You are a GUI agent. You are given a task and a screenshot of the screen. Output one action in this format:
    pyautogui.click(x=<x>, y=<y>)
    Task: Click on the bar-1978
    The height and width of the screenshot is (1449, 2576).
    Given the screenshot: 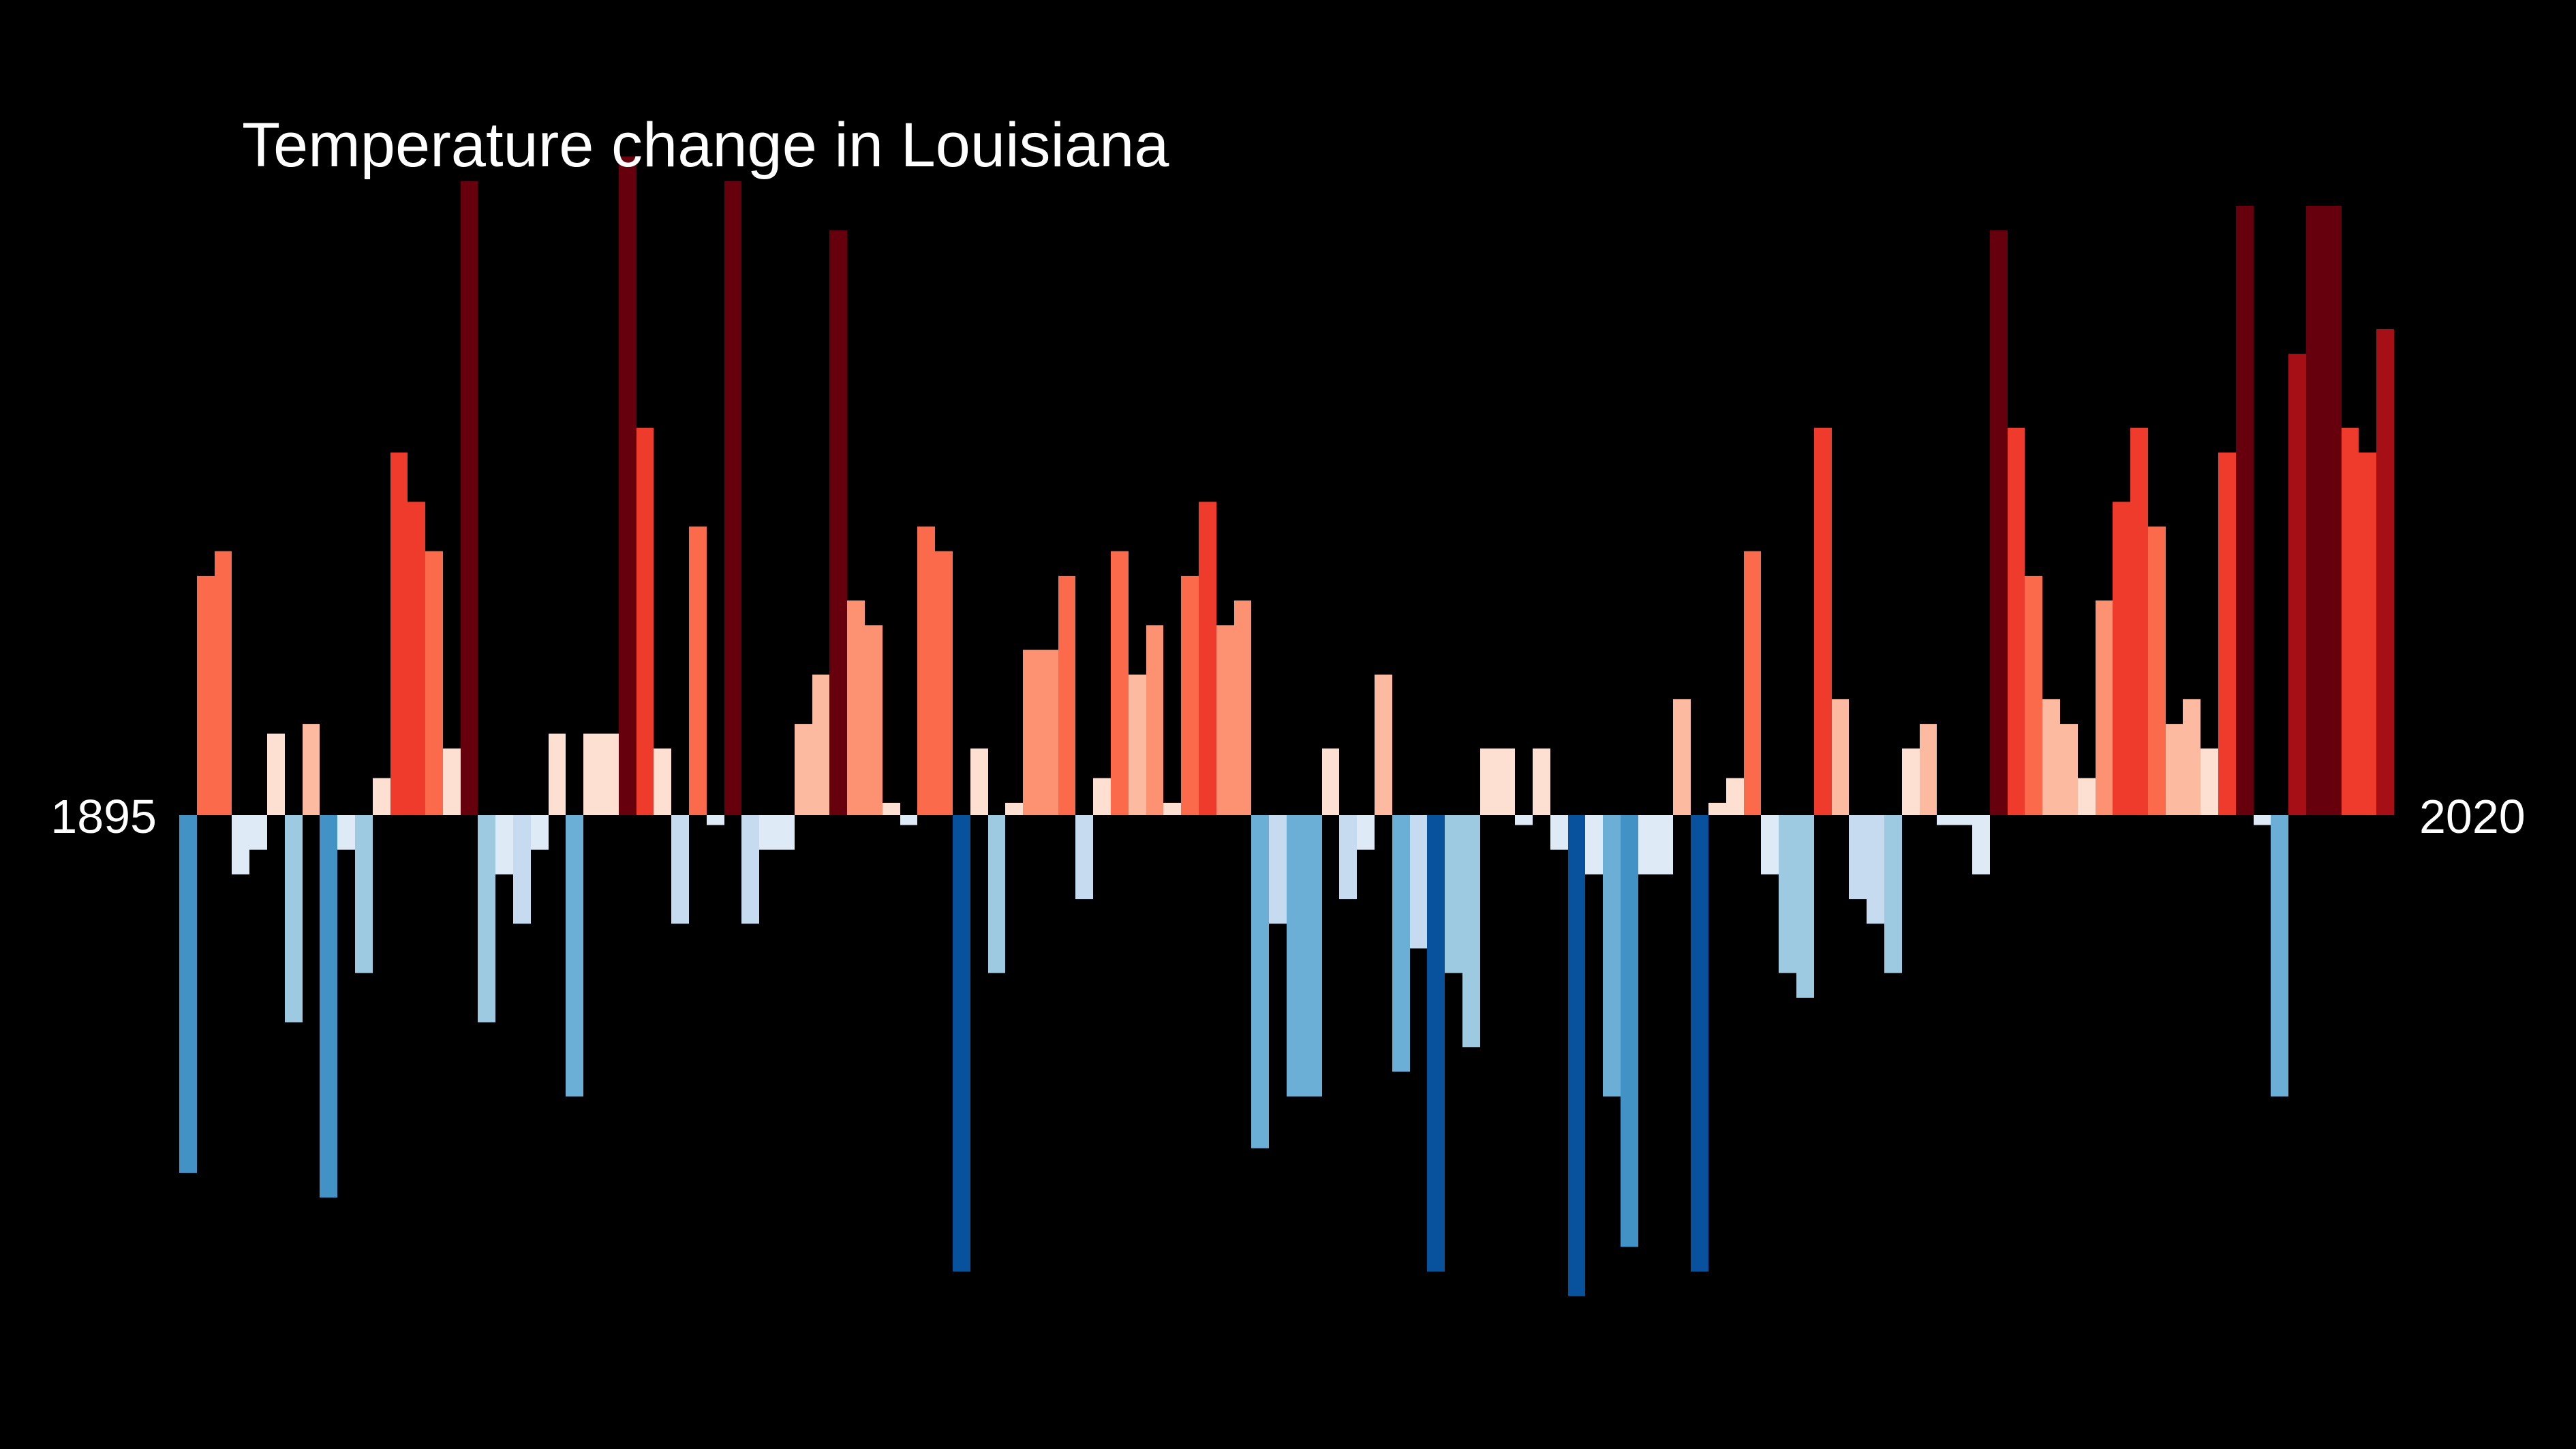 What is the action you would take?
    pyautogui.click(x=1647, y=845)
    